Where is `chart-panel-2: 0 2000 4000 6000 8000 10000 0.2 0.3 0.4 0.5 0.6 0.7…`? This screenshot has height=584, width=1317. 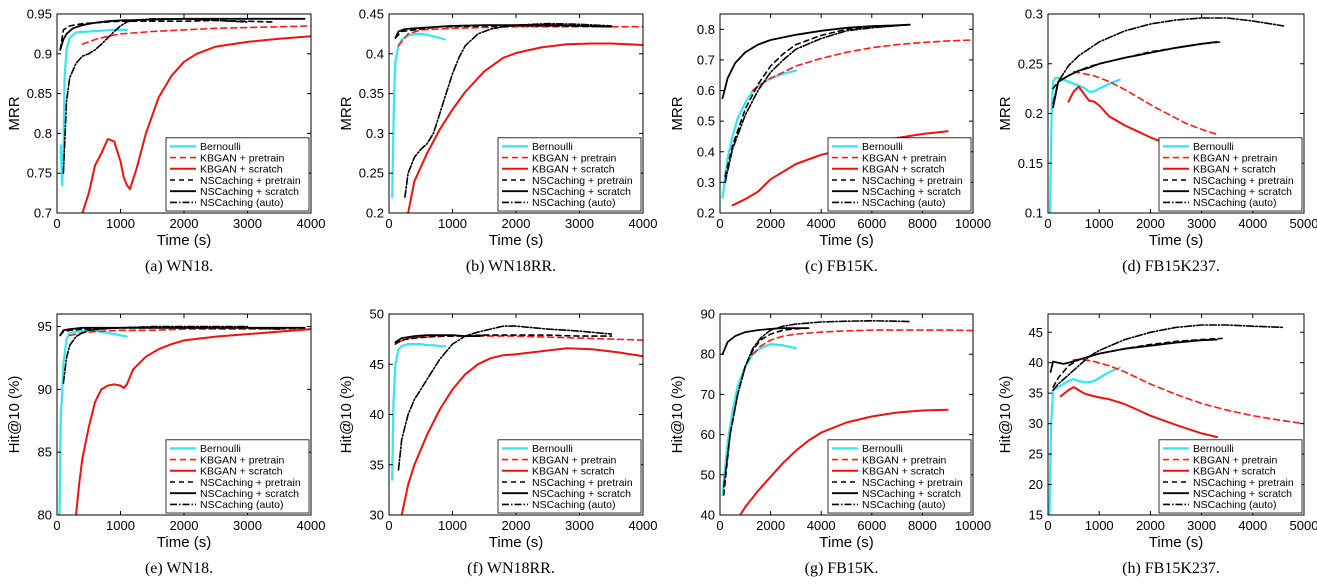 chart-panel-2: 0 2000 4000 6000 8000 10000 0.2 0.3 0.4 0.5 0.6 0.7… is located at coordinates (830, 144).